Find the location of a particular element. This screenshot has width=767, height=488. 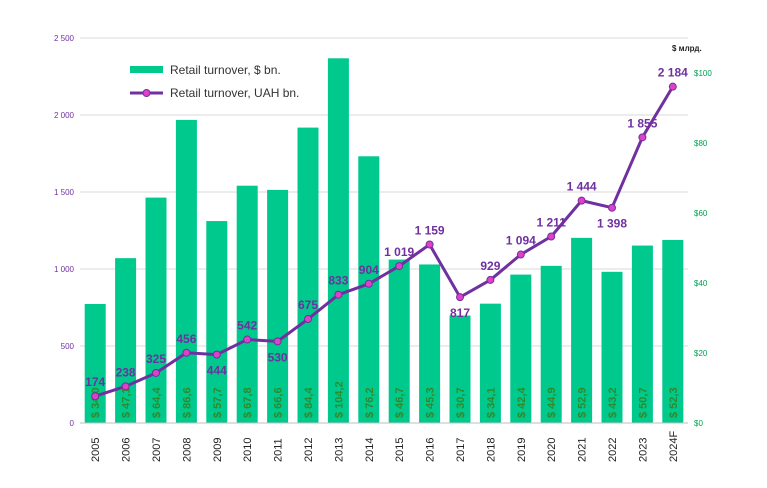

right-tick-label: $80 is located at coordinates (701, 143).